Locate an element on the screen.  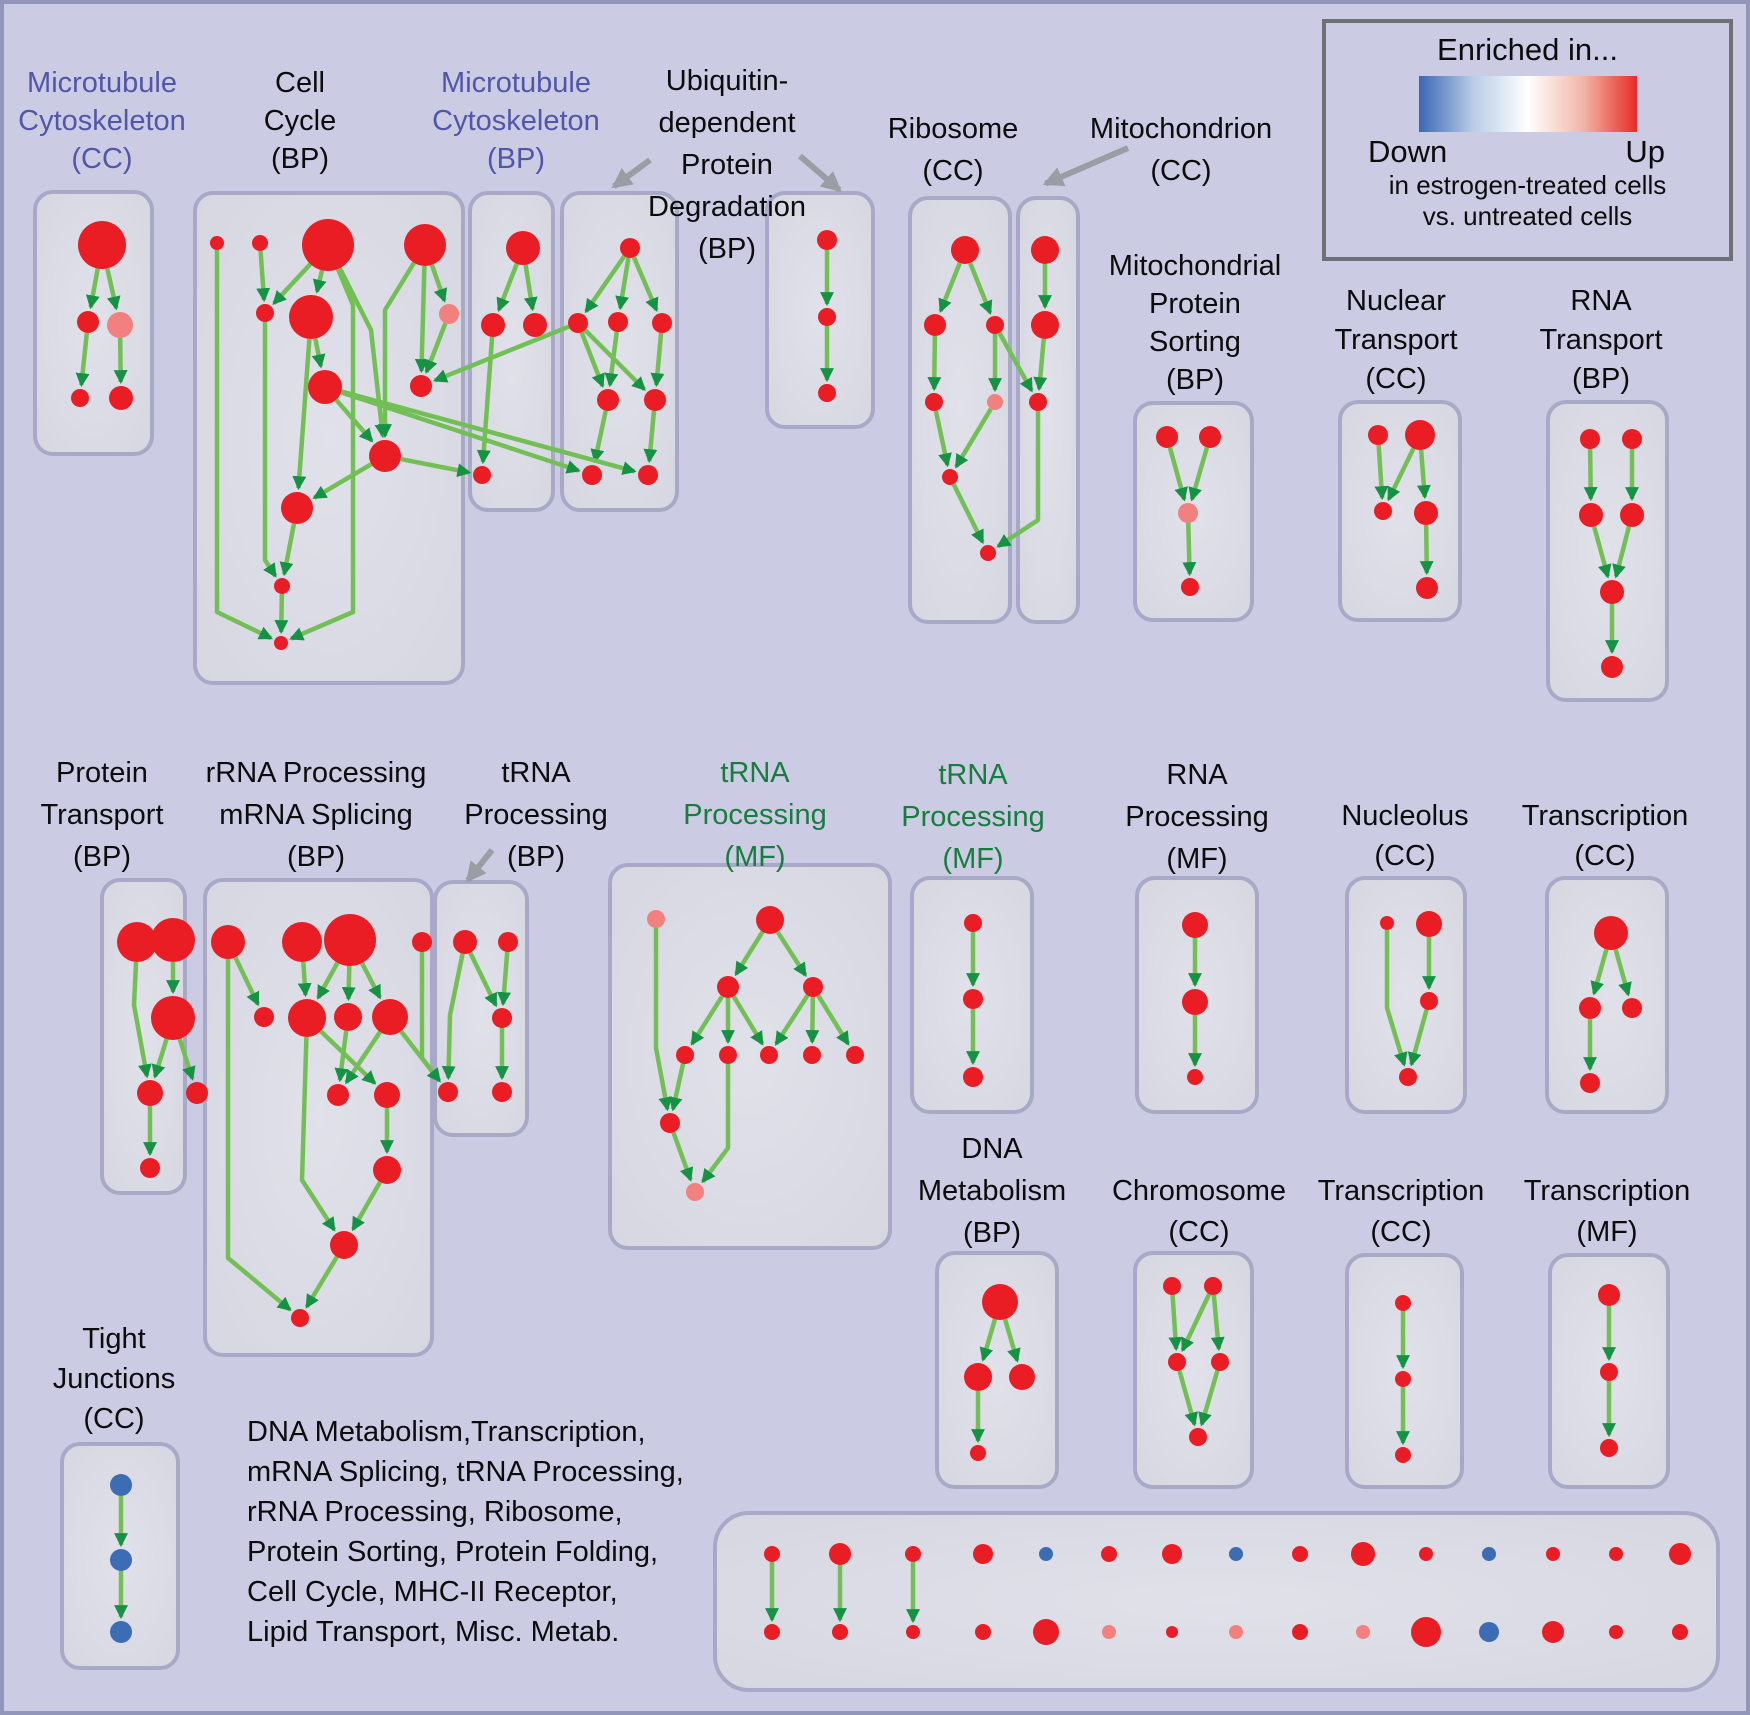
nucleolus-cc-box is located at coordinates (1406, 995).